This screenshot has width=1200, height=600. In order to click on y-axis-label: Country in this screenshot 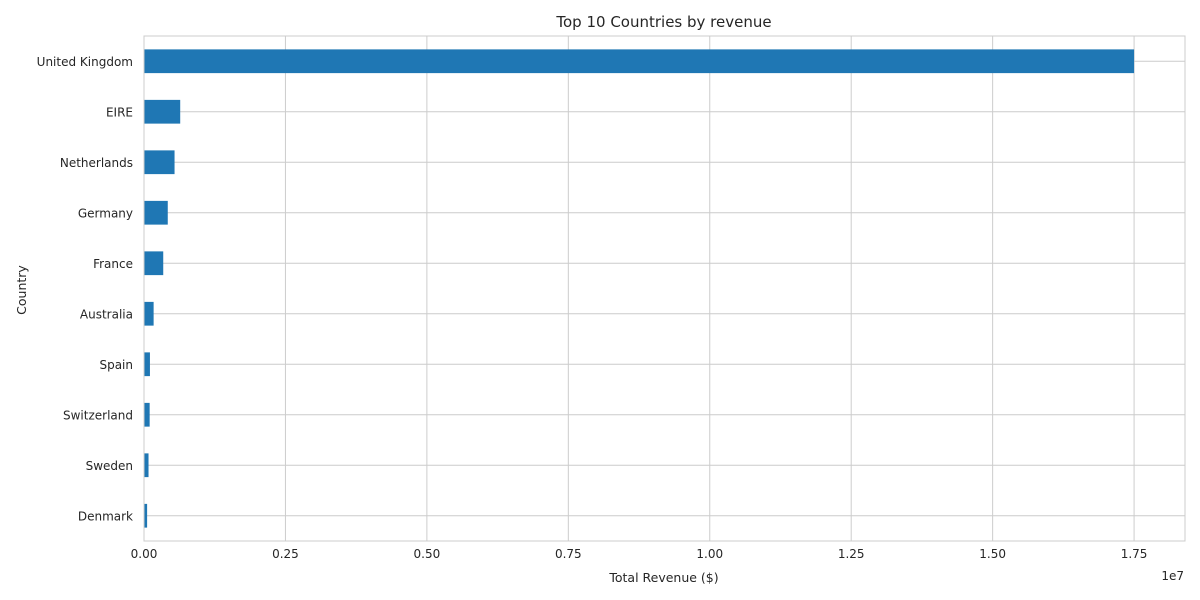, I will do `click(21, 290)`.